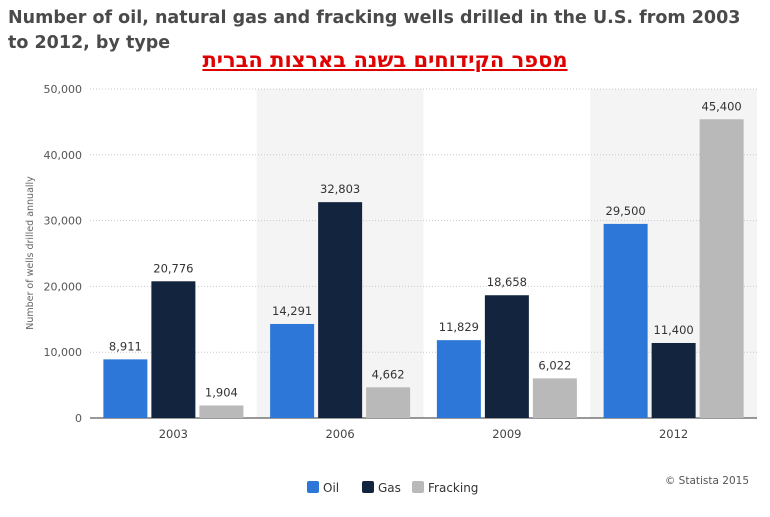 The width and height of the screenshot is (770, 517). Describe the element at coordinates (673, 434) in the screenshot. I see `x-tick-label: 2012` at that location.